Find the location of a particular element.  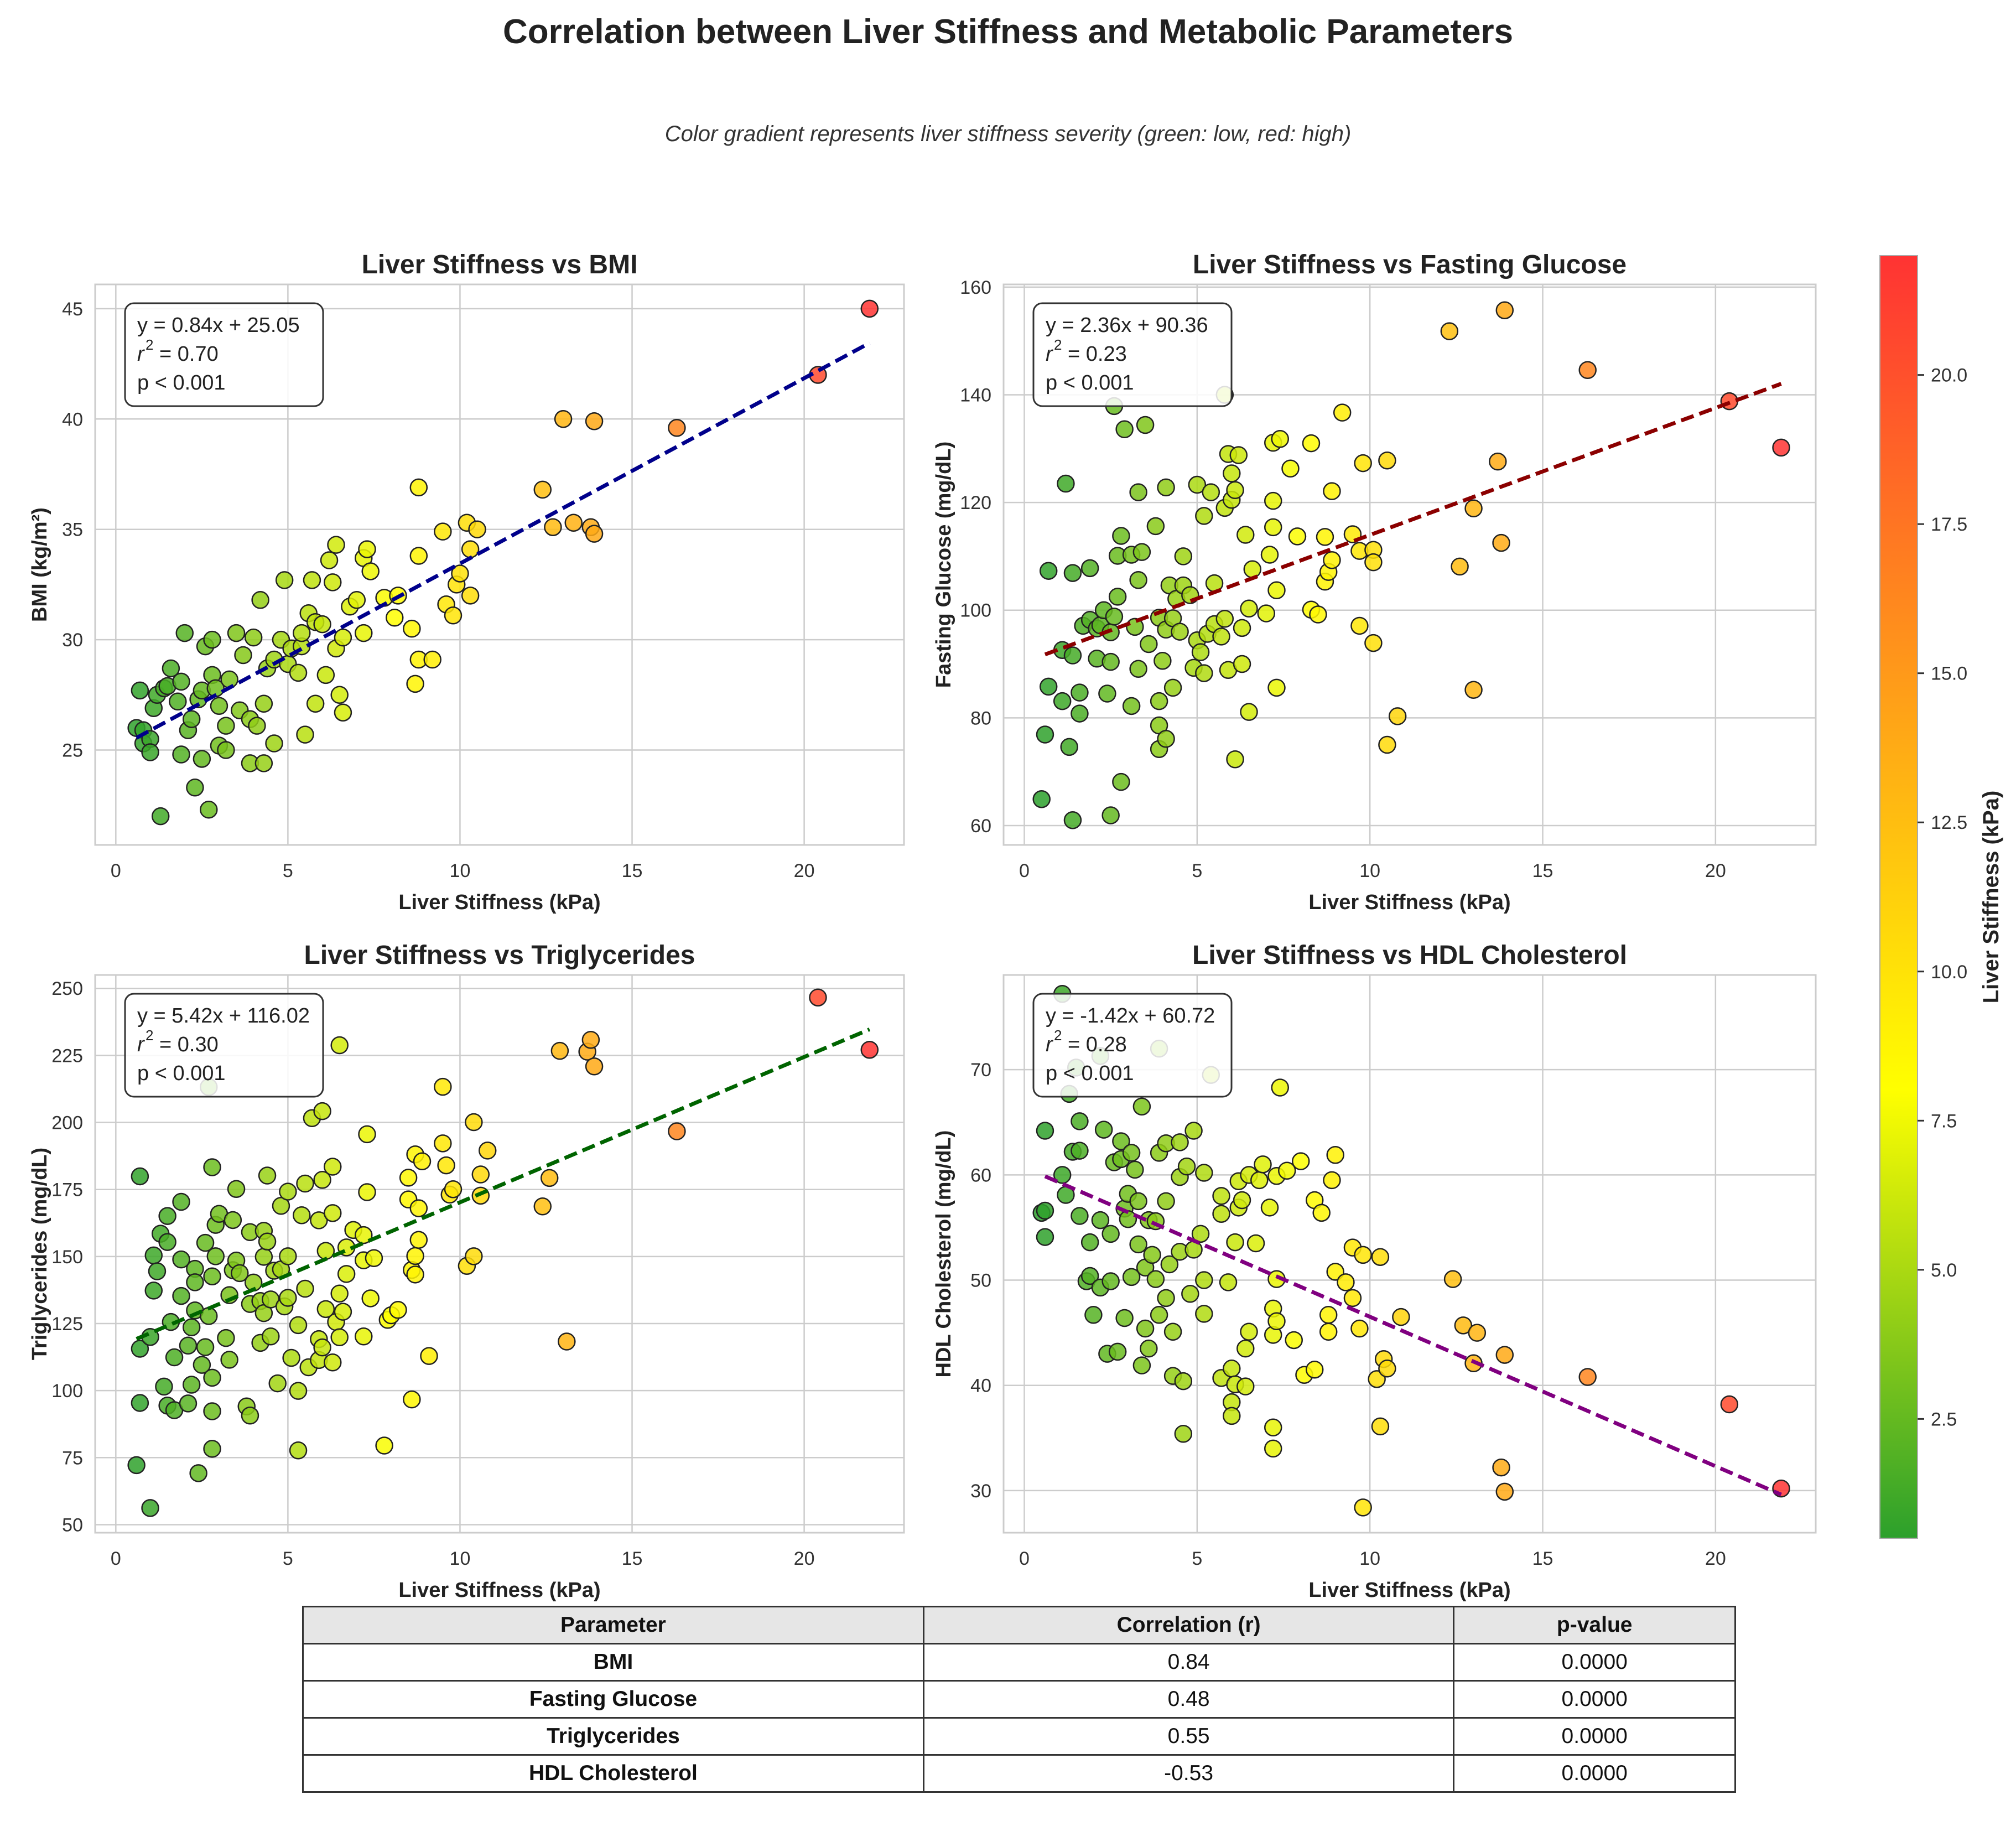

y-tick-label: 70 is located at coordinates (981, 1070).